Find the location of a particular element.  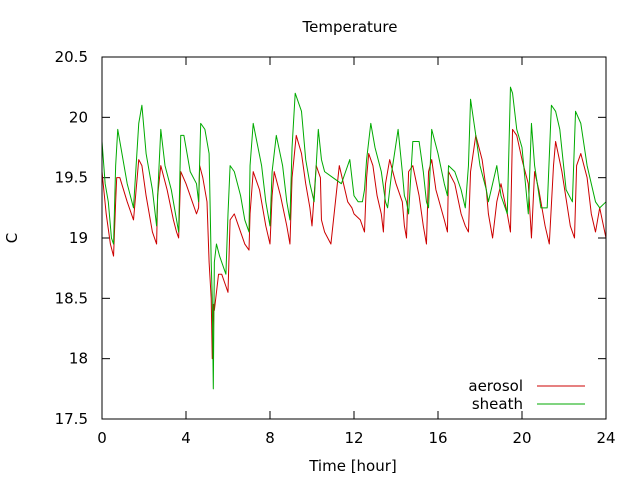

x-tick-label: 12 is located at coordinates (353, 438).